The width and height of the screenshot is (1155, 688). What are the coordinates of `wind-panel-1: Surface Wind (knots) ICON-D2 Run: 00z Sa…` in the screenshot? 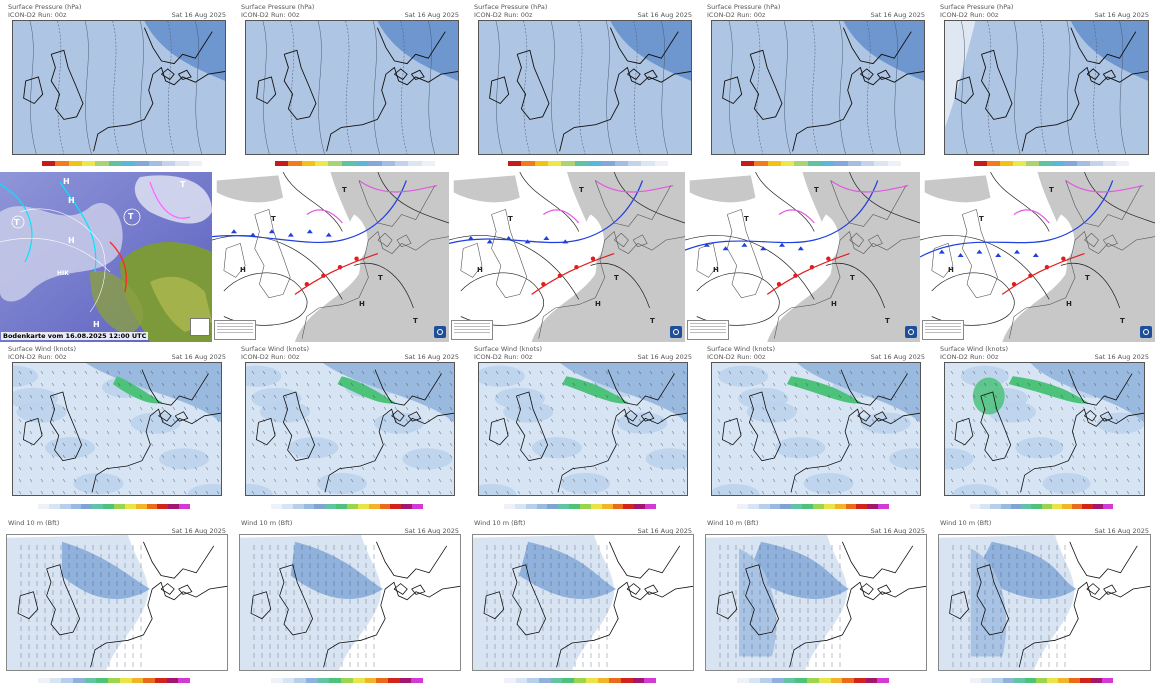 It's located at (116, 428).